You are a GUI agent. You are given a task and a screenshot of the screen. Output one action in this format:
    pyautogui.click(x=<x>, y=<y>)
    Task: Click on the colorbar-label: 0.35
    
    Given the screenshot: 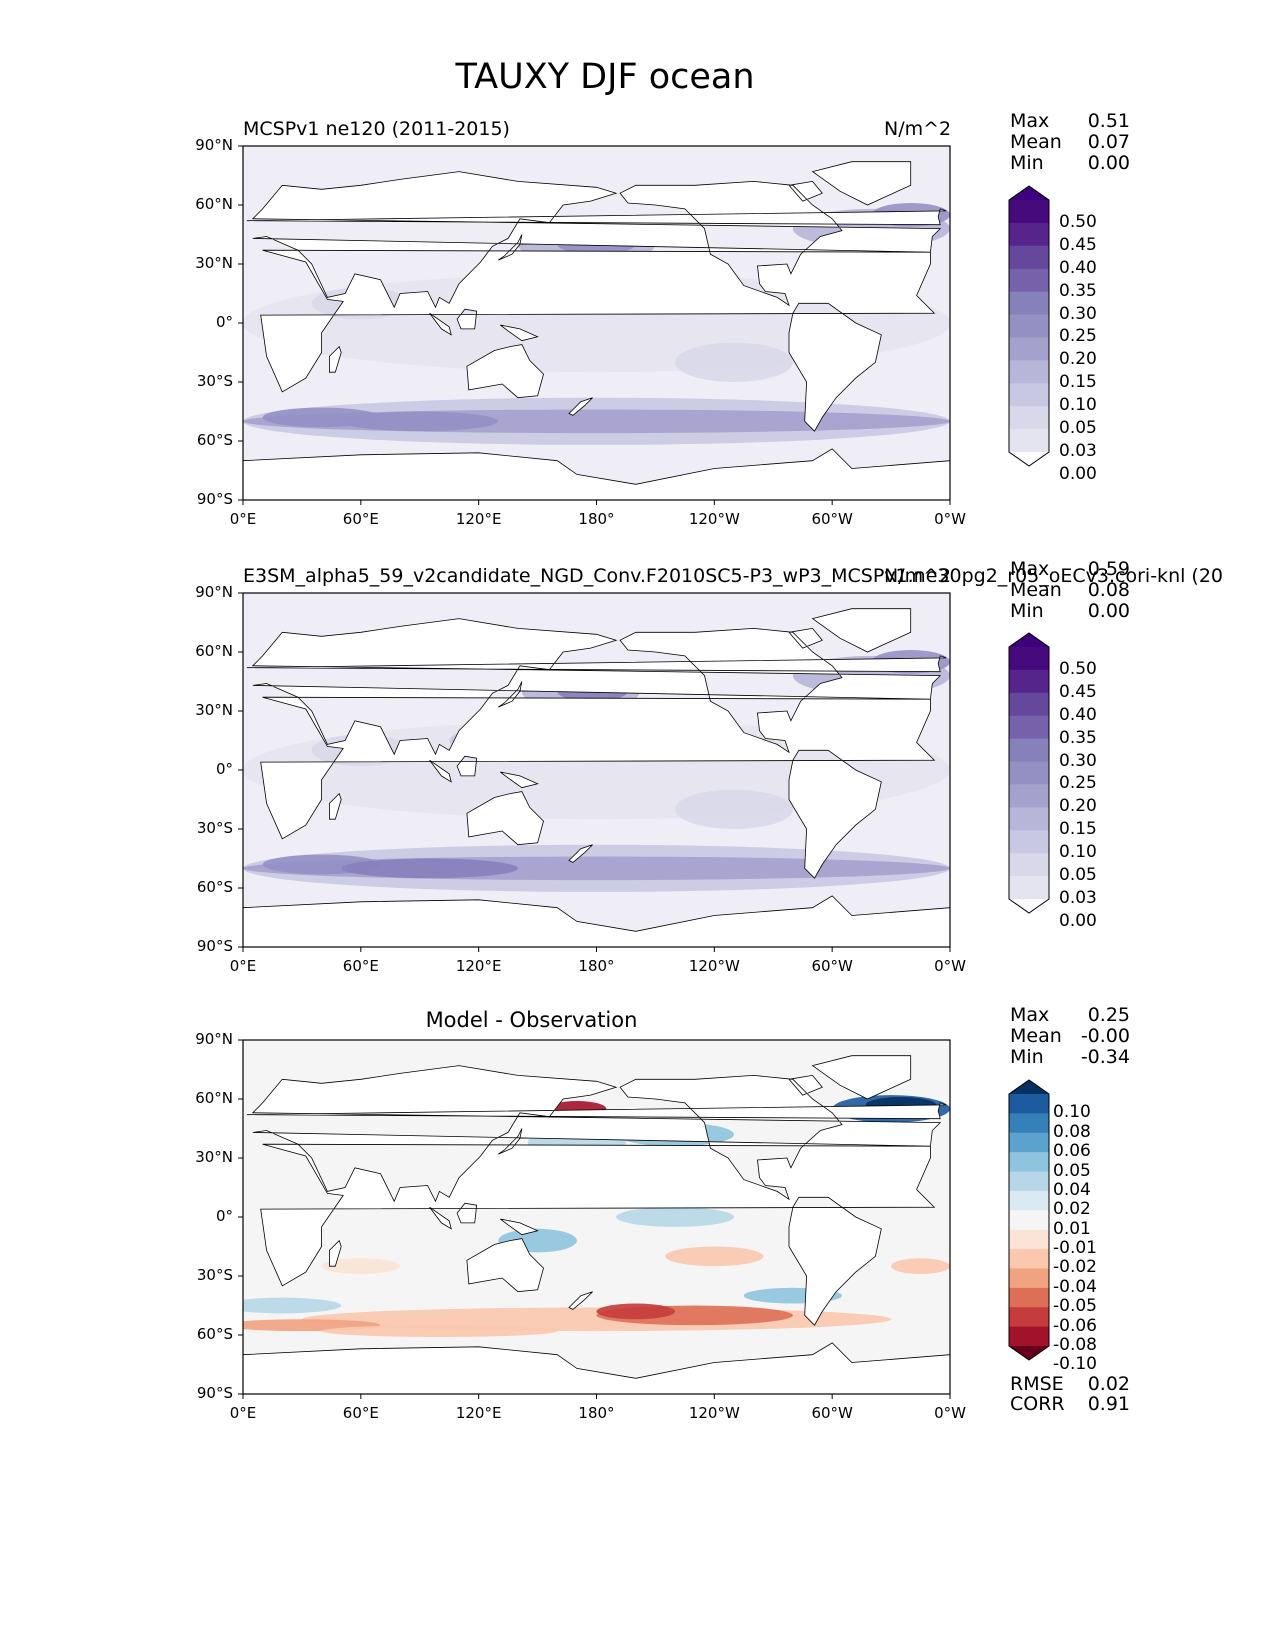 What is the action you would take?
    pyautogui.click(x=1078, y=290)
    